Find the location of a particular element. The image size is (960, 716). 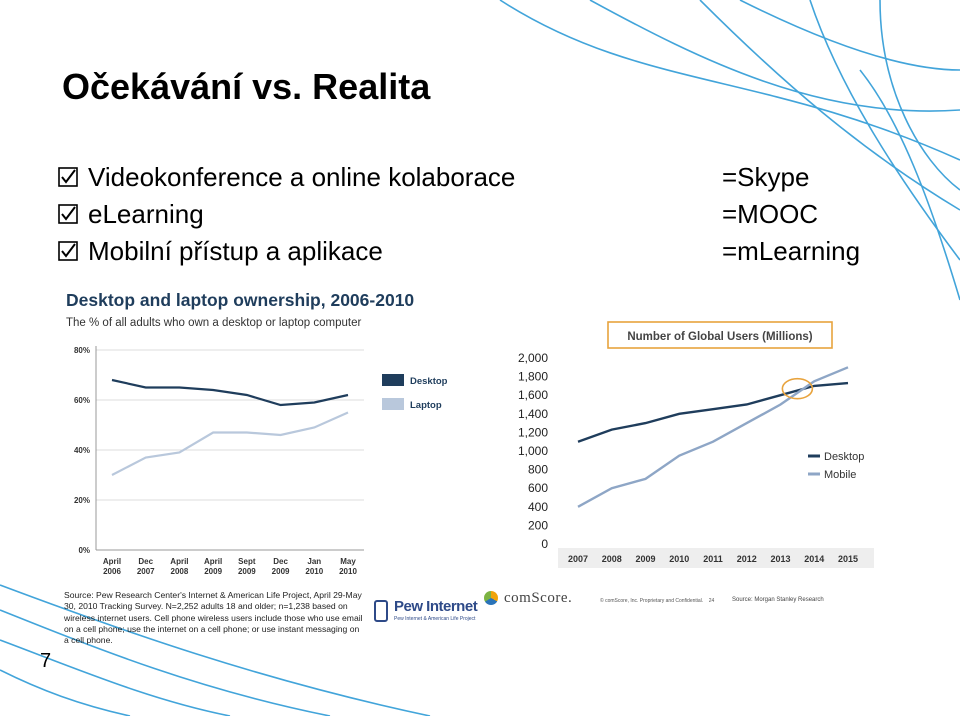

users-y-tick-label: 2,000 is located at coordinates (533, 358).